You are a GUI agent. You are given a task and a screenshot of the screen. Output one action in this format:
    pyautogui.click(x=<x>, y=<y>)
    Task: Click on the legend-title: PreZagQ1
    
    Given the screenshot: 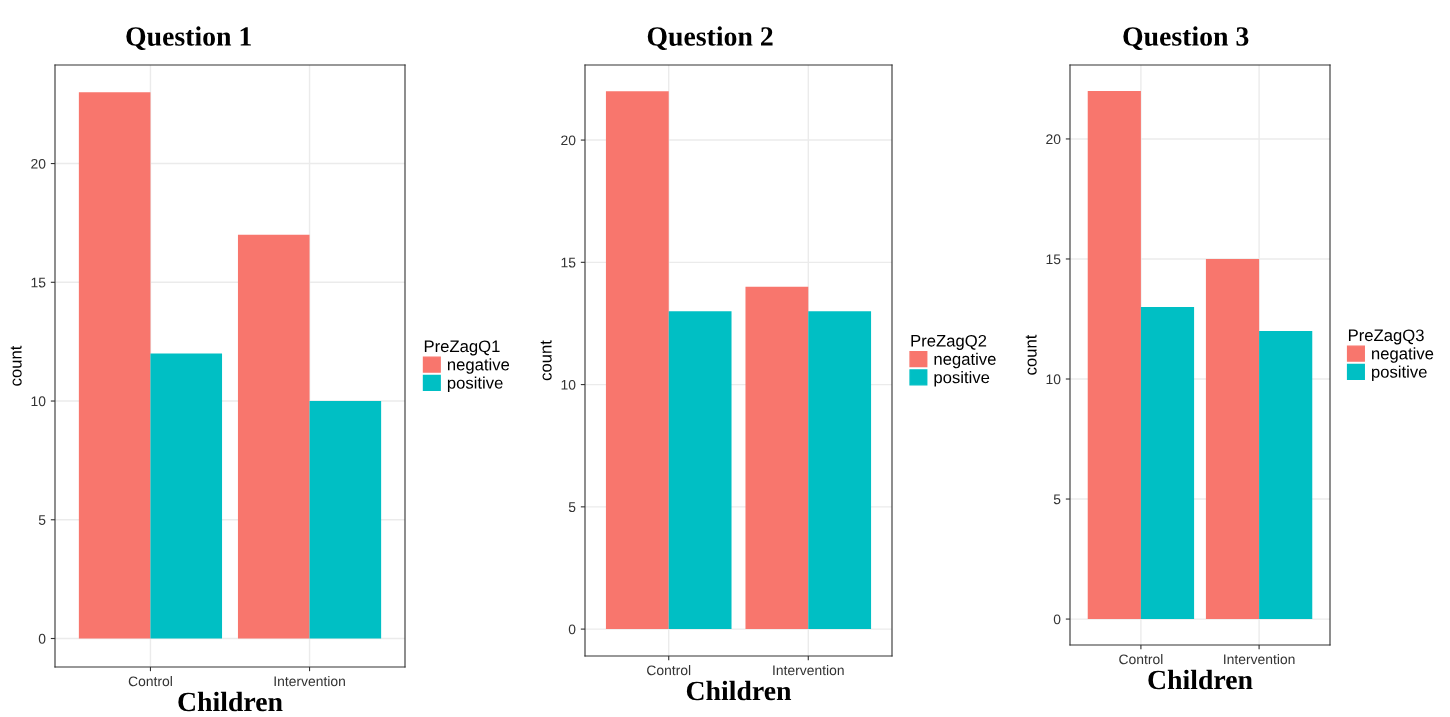 What is the action you would take?
    pyautogui.click(x=462, y=348)
    